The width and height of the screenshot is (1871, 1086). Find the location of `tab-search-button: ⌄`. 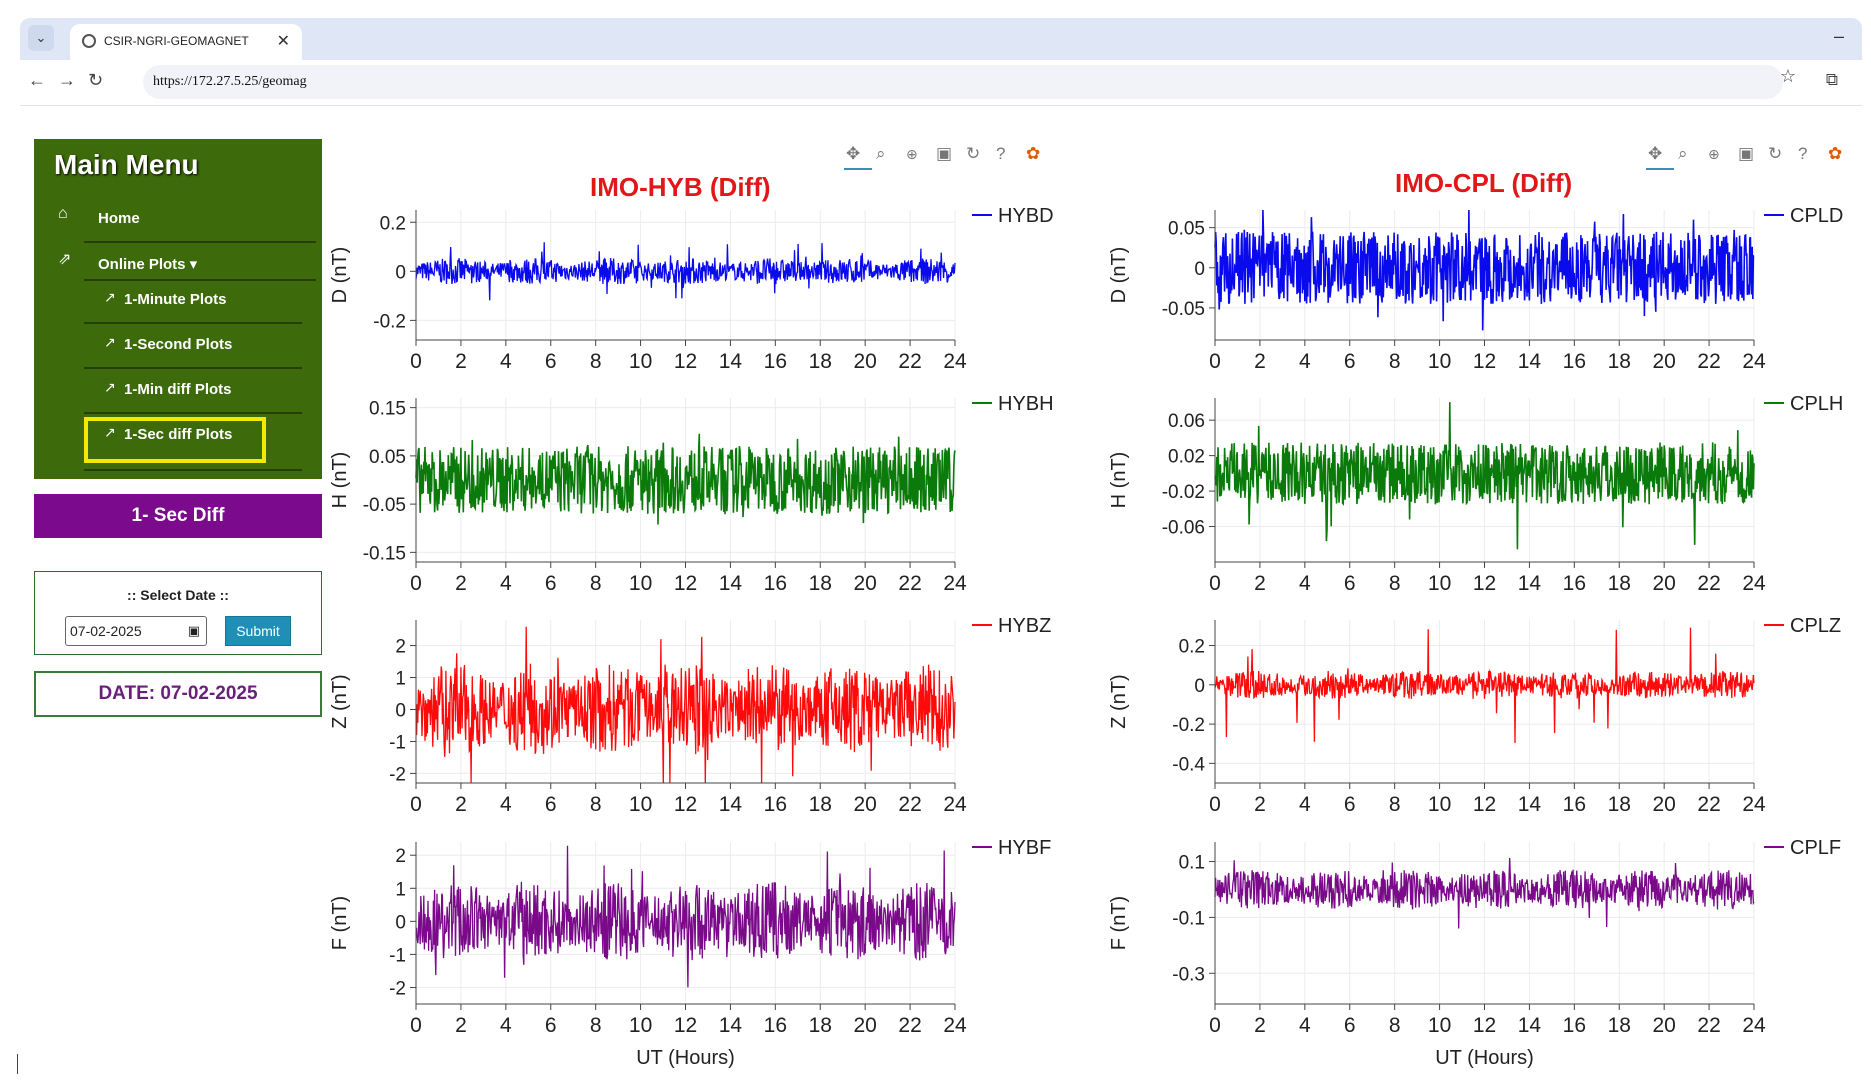

tab-search-button: ⌄ is located at coordinates (41, 38).